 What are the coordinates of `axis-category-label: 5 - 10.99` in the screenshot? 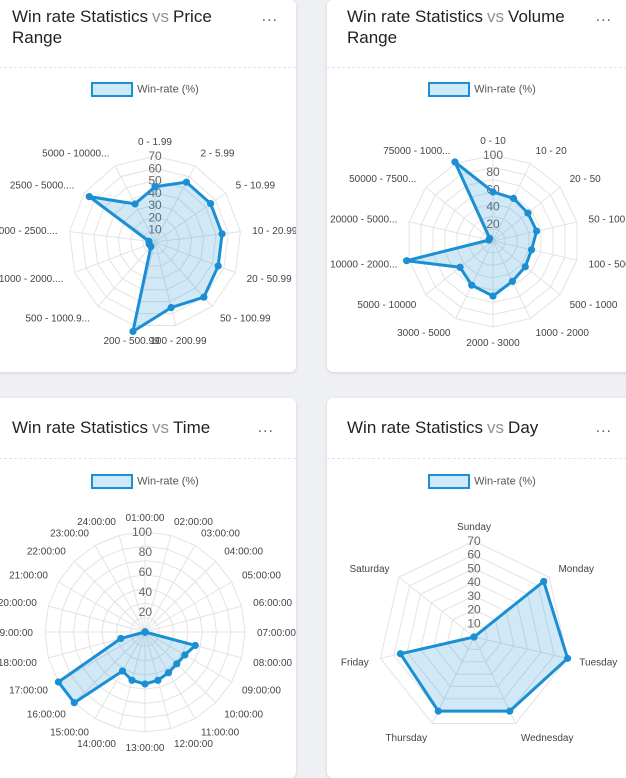 It's located at (256, 186).